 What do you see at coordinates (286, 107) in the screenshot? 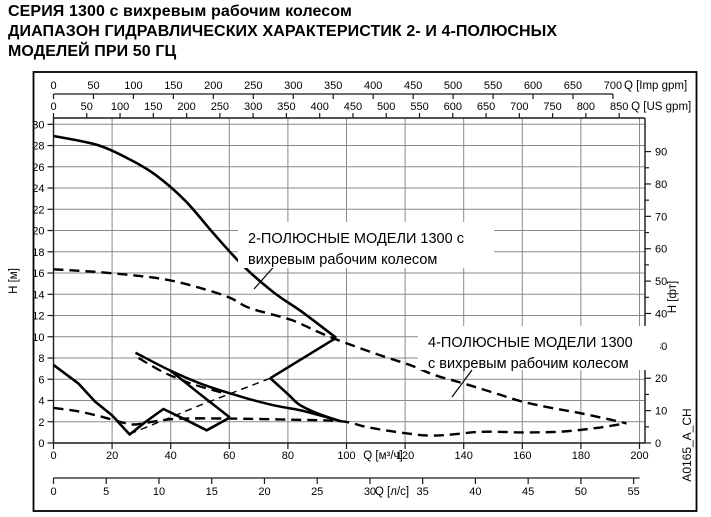
I see `tick-label-us: 350` at bounding box center [286, 107].